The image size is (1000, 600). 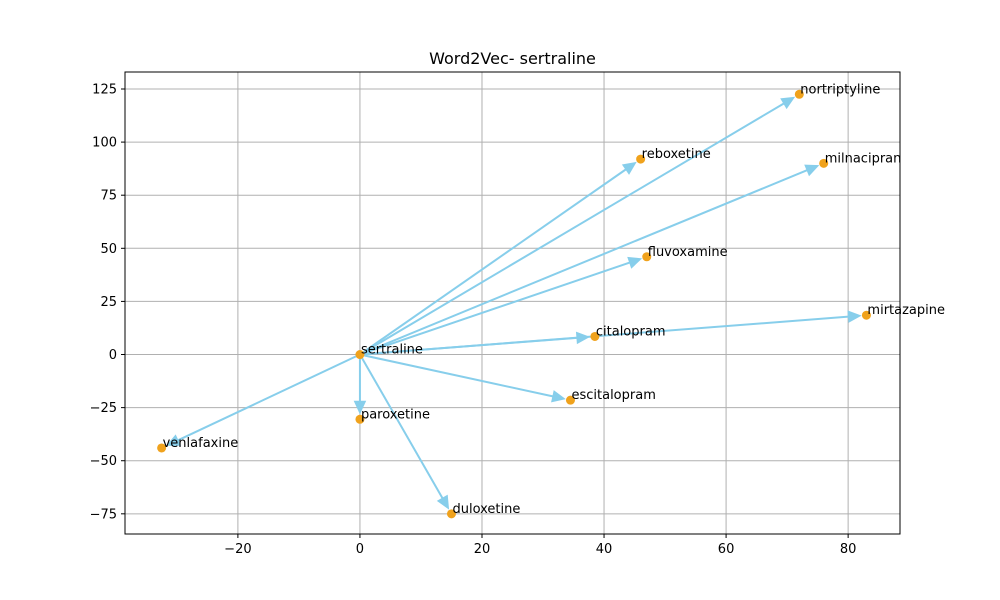 What do you see at coordinates (103, 461) in the screenshot?
I see `y-tick-label: −50` at bounding box center [103, 461].